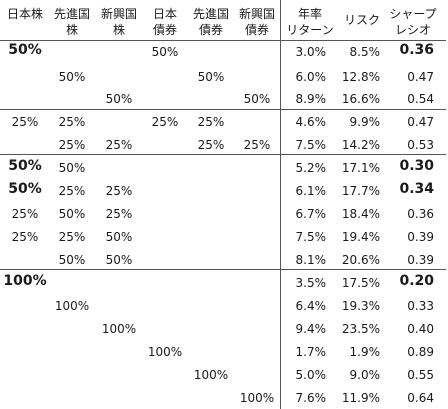  I want to click on sharpe-ratio-cell: 0.64, so click(420, 398).